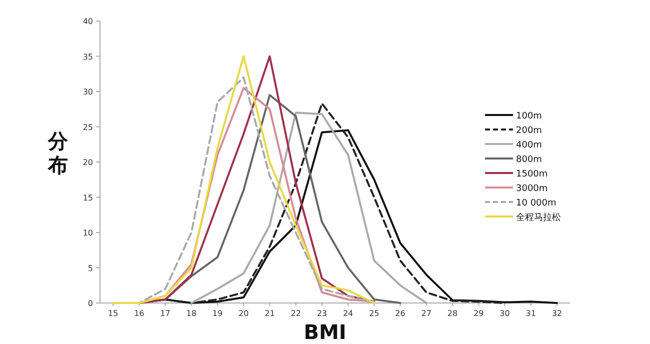 The height and width of the screenshot is (344, 650). I want to click on x-tick-label: 27, so click(426, 313).